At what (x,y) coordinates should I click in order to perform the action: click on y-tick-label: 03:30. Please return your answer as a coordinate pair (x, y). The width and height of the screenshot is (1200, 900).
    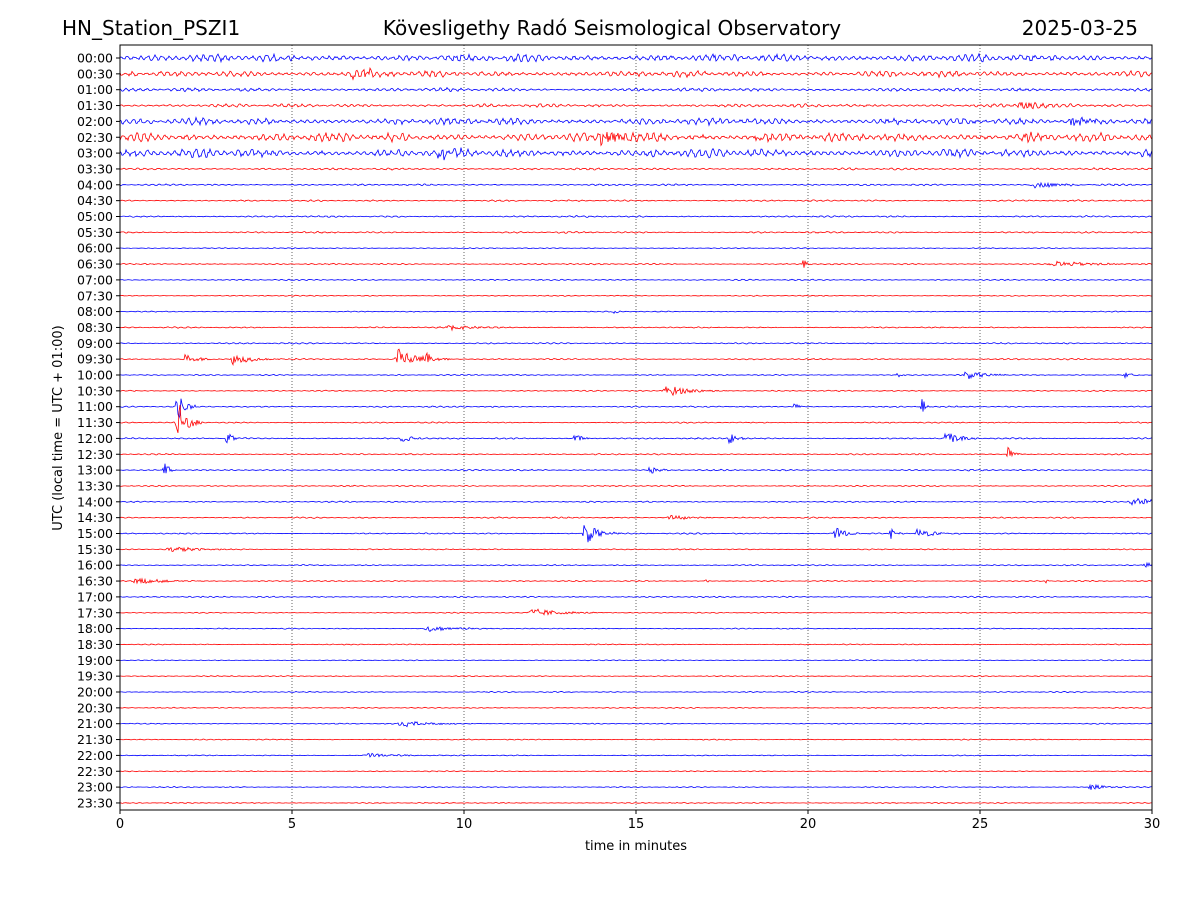
    Looking at the image, I should click on (95, 168).